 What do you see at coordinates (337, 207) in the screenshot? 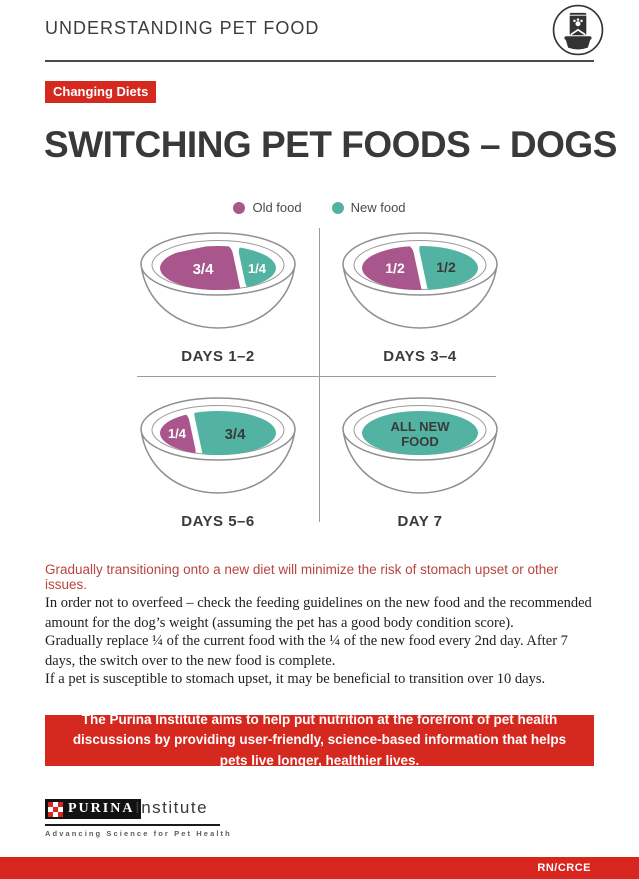
I see `new-food-swatch-icon` at bounding box center [337, 207].